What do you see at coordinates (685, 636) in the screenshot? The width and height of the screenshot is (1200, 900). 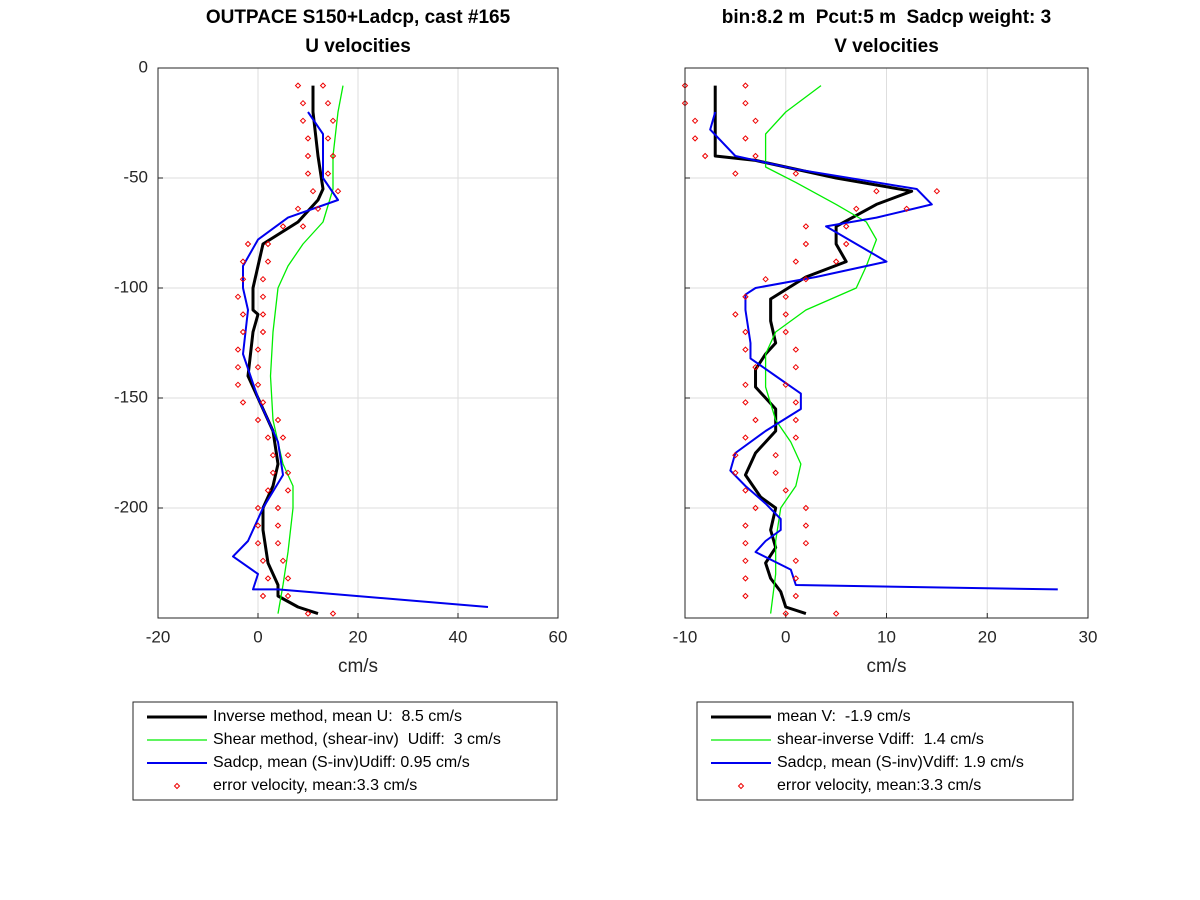 I see `x-tick-label: -10` at bounding box center [685, 636].